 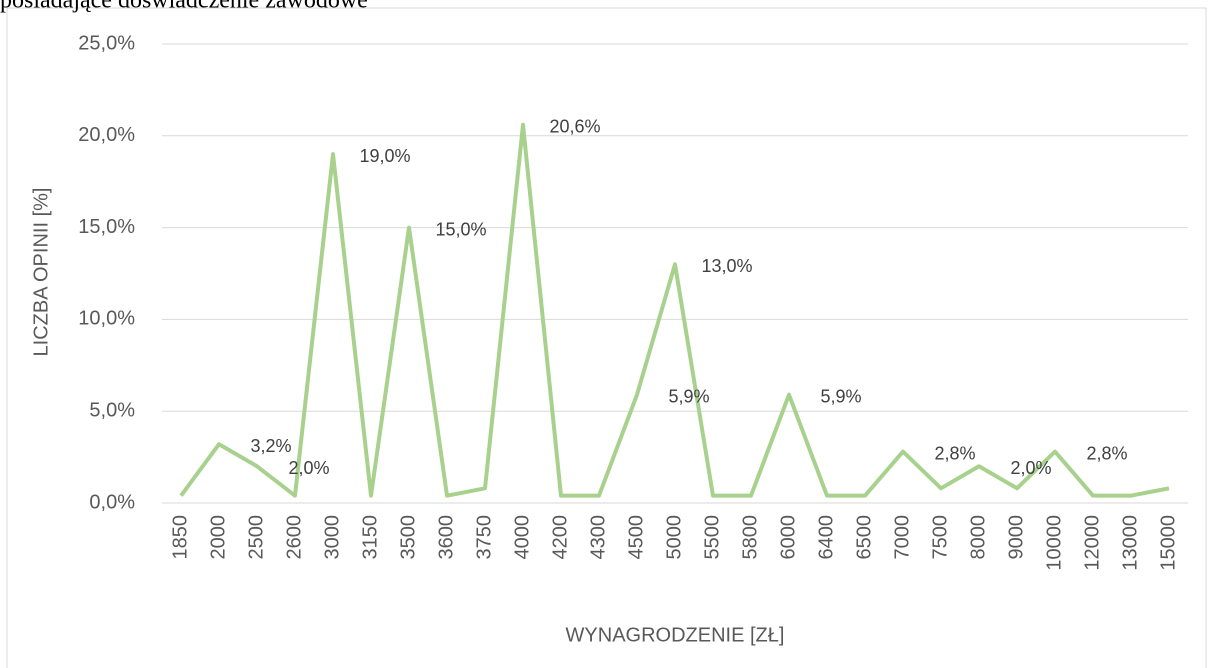 What do you see at coordinates (712, 537) in the screenshot?
I see `x-tick-label: 5500` at bounding box center [712, 537].